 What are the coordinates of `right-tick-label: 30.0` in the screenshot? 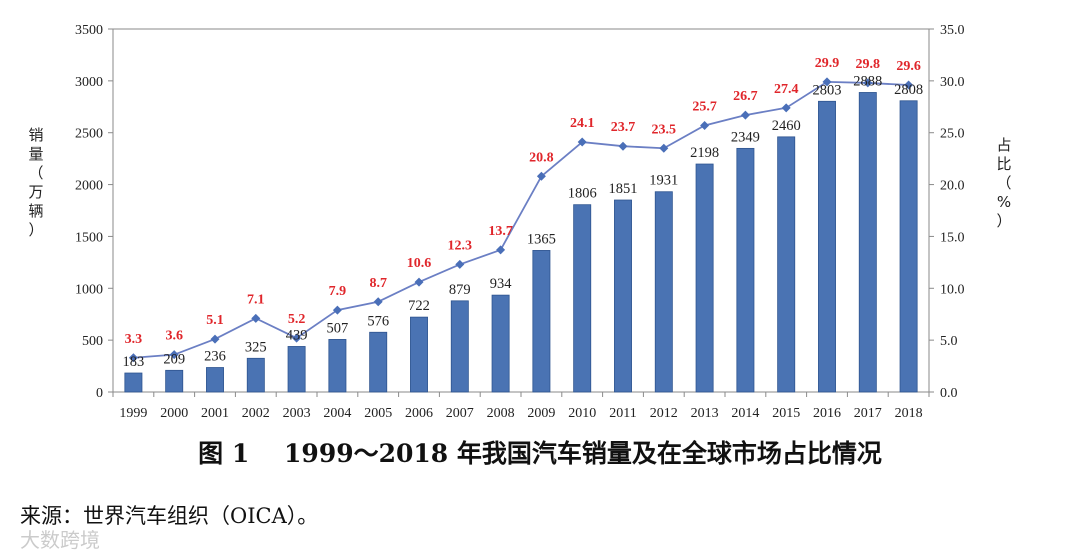 It's located at (952, 82).